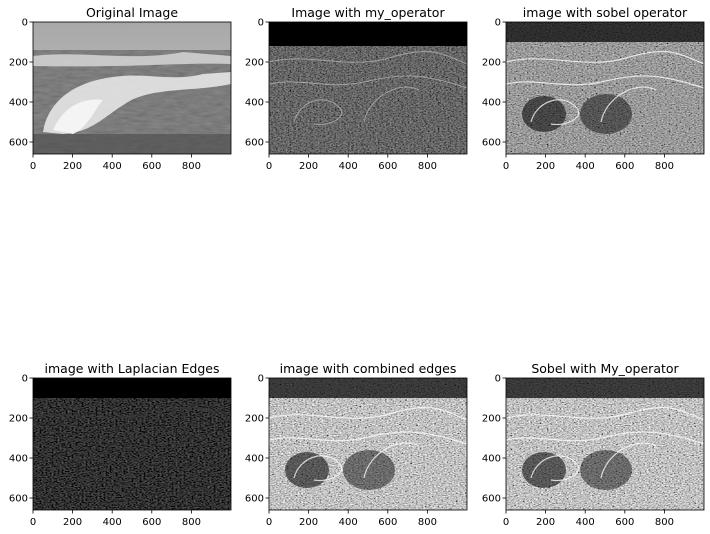  What do you see at coordinates (18, 499) in the screenshot?
I see `panel-4-ytick-label: 600` at bounding box center [18, 499].